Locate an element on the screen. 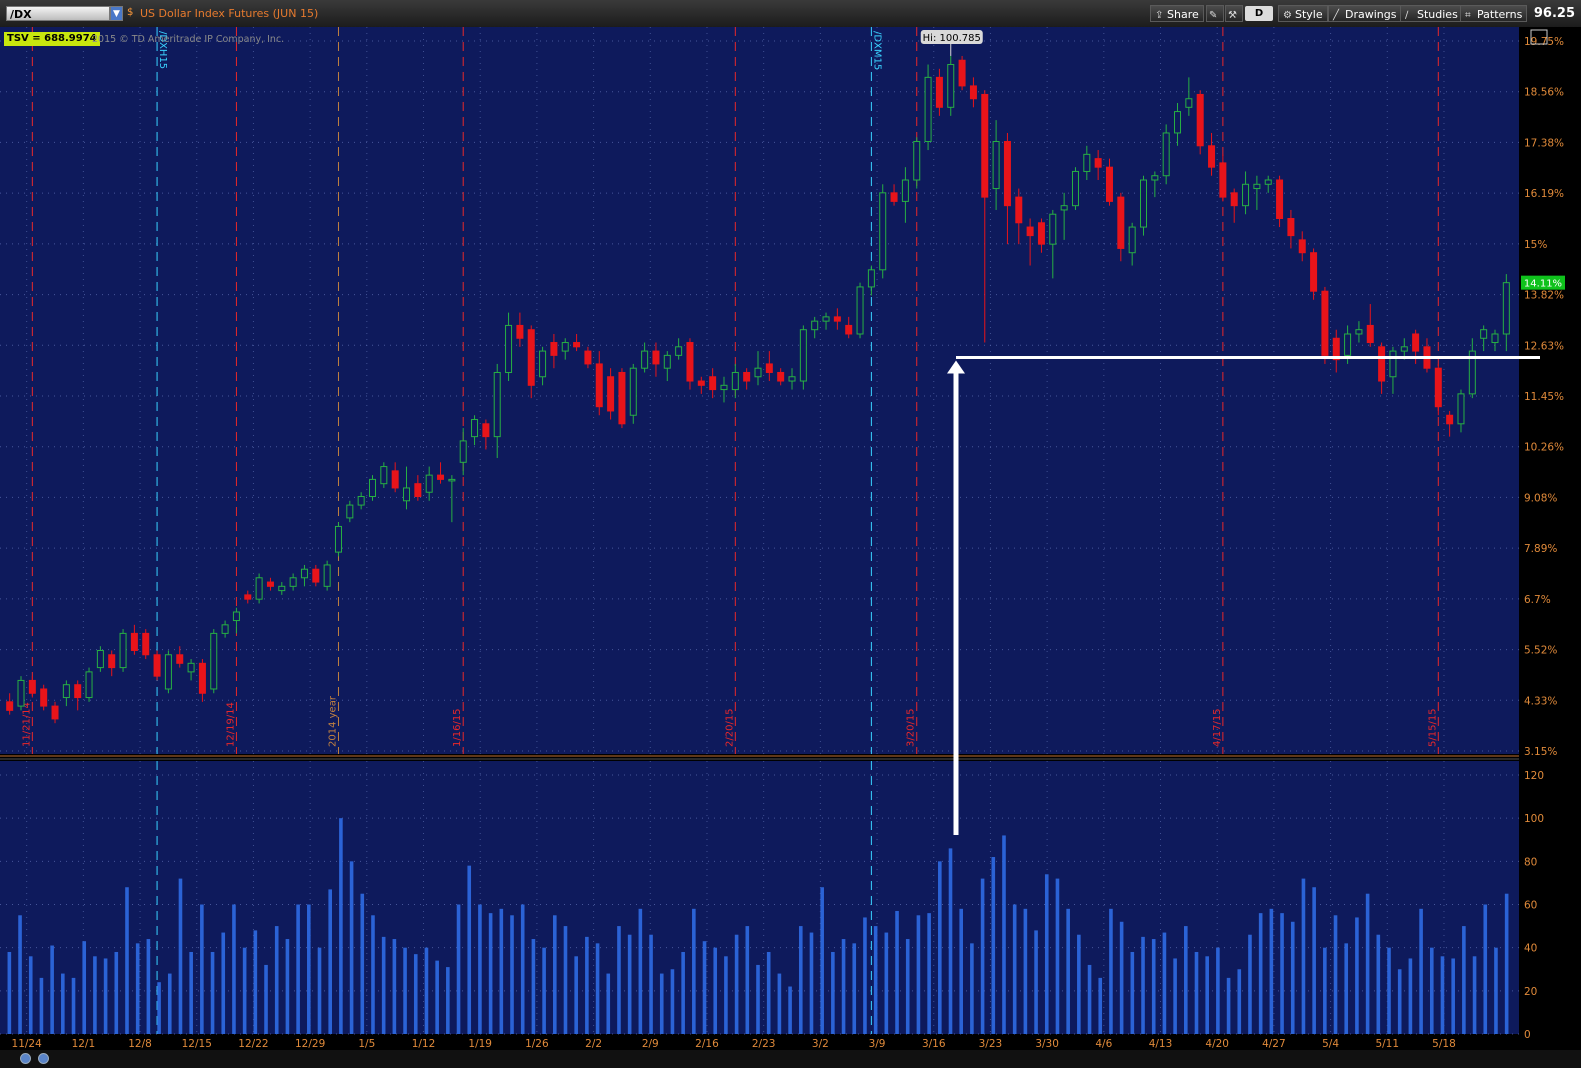  draw-tool-button: ✎ is located at coordinates (1215, 13).